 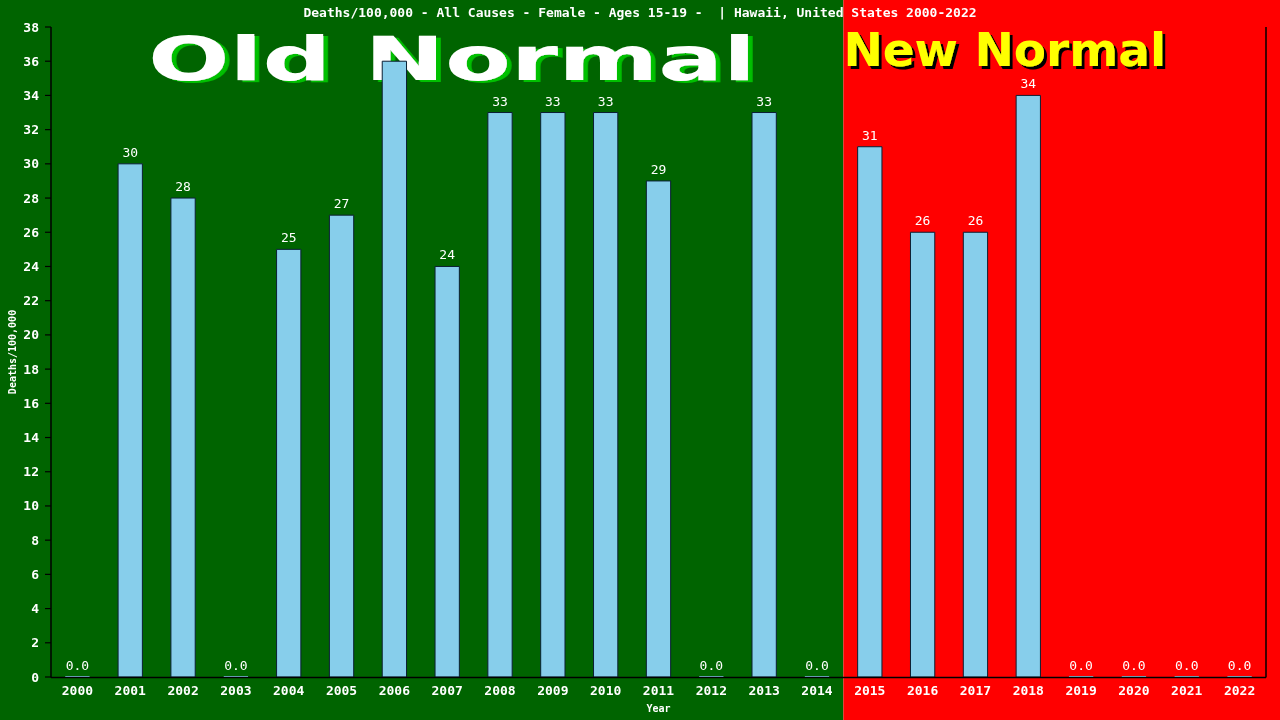 I want to click on y-tick-label: 8, so click(x=35, y=540).